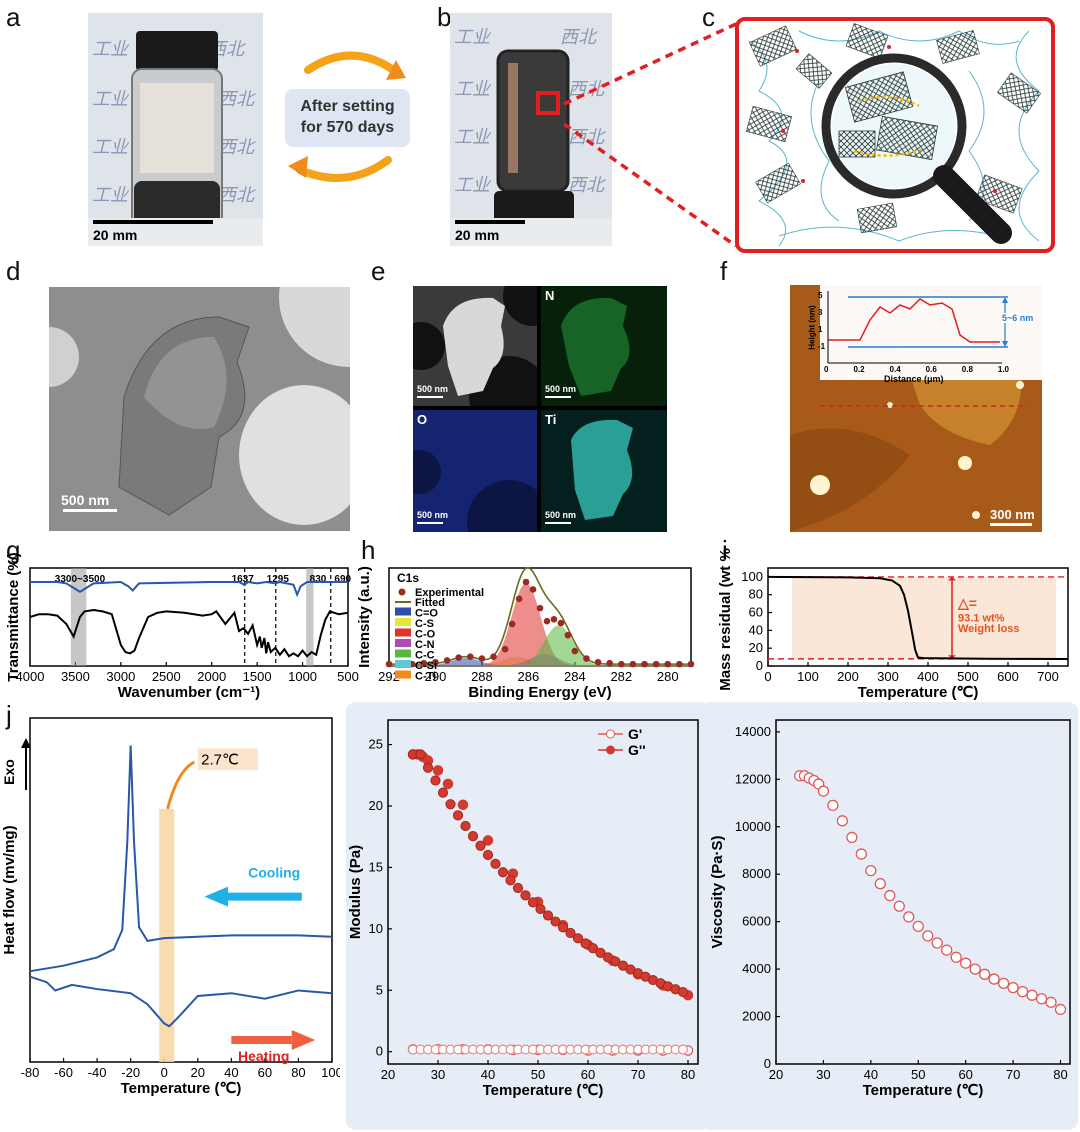 The width and height of the screenshot is (1080, 1132). Describe the element at coordinates (430, 523) in the screenshot. I see `eds-o-scale-bar` at that location.